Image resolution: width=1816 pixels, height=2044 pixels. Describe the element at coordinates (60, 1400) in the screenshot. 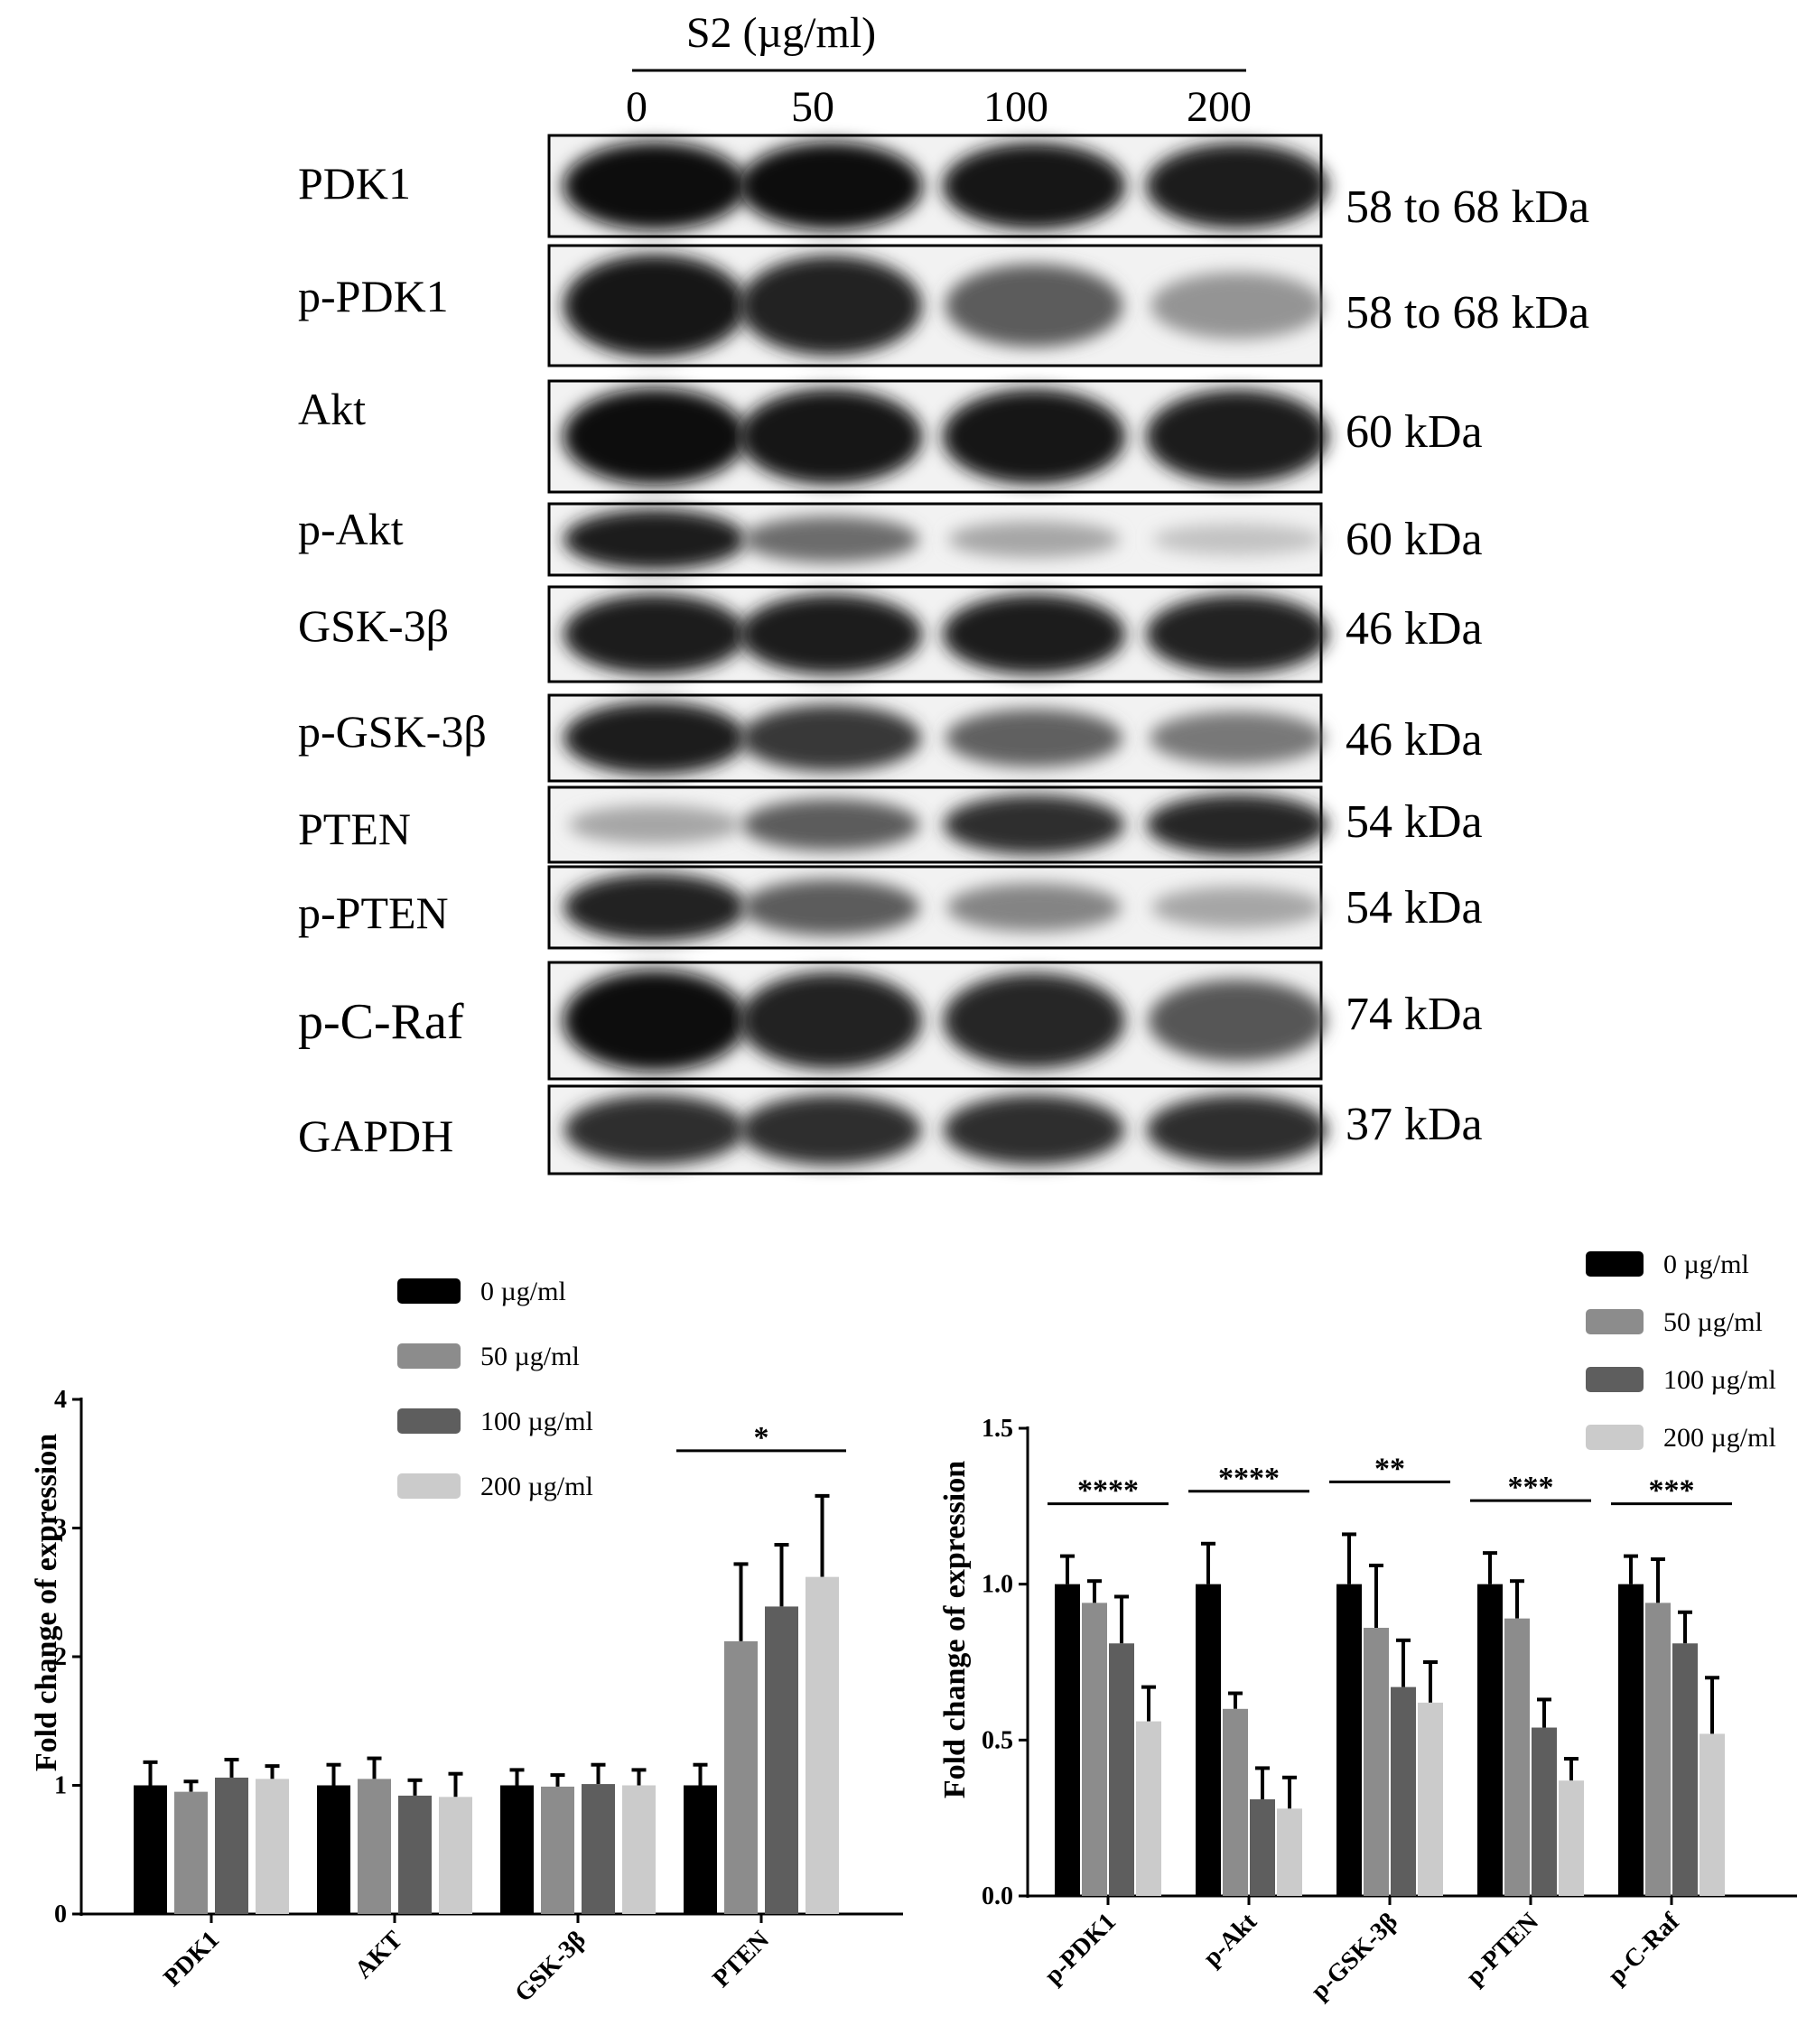

I see `y-tick-label: 4` at that location.